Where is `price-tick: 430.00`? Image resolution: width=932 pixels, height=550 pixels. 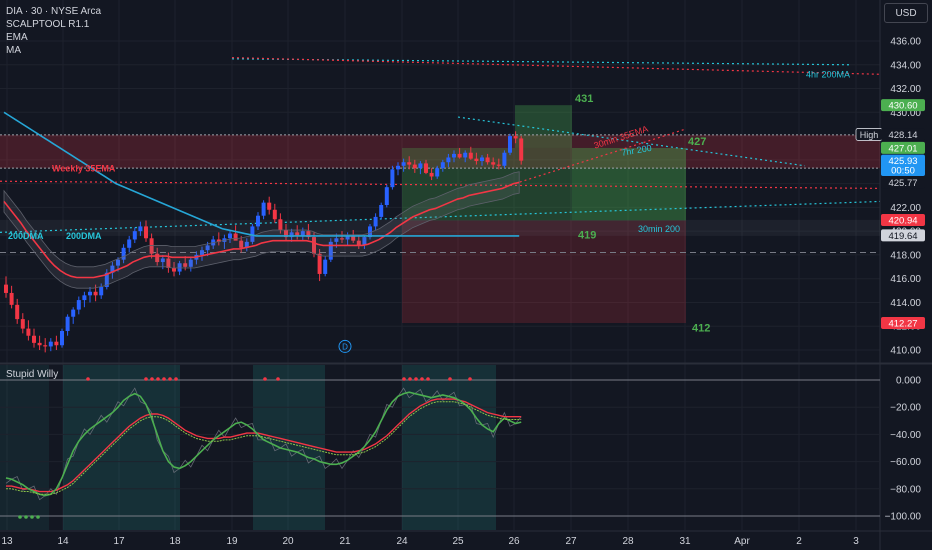 price-tick: 430.00 is located at coordinates (905, 113).